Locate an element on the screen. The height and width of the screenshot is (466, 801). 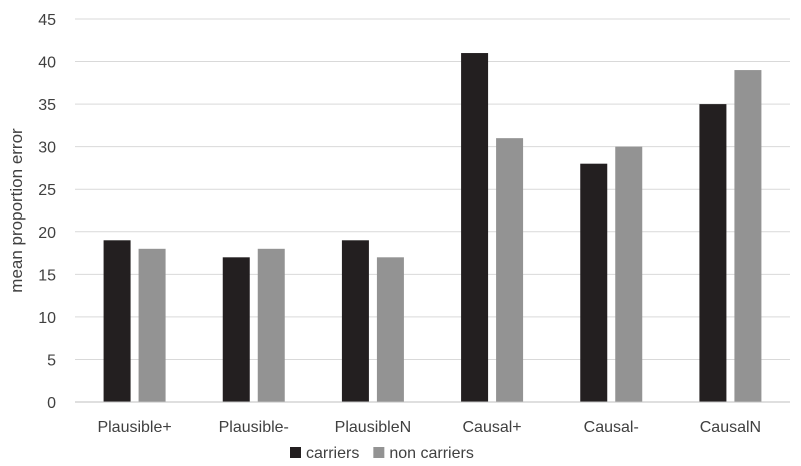
y-tick-label: 40 is located at coordinates (47, 63).